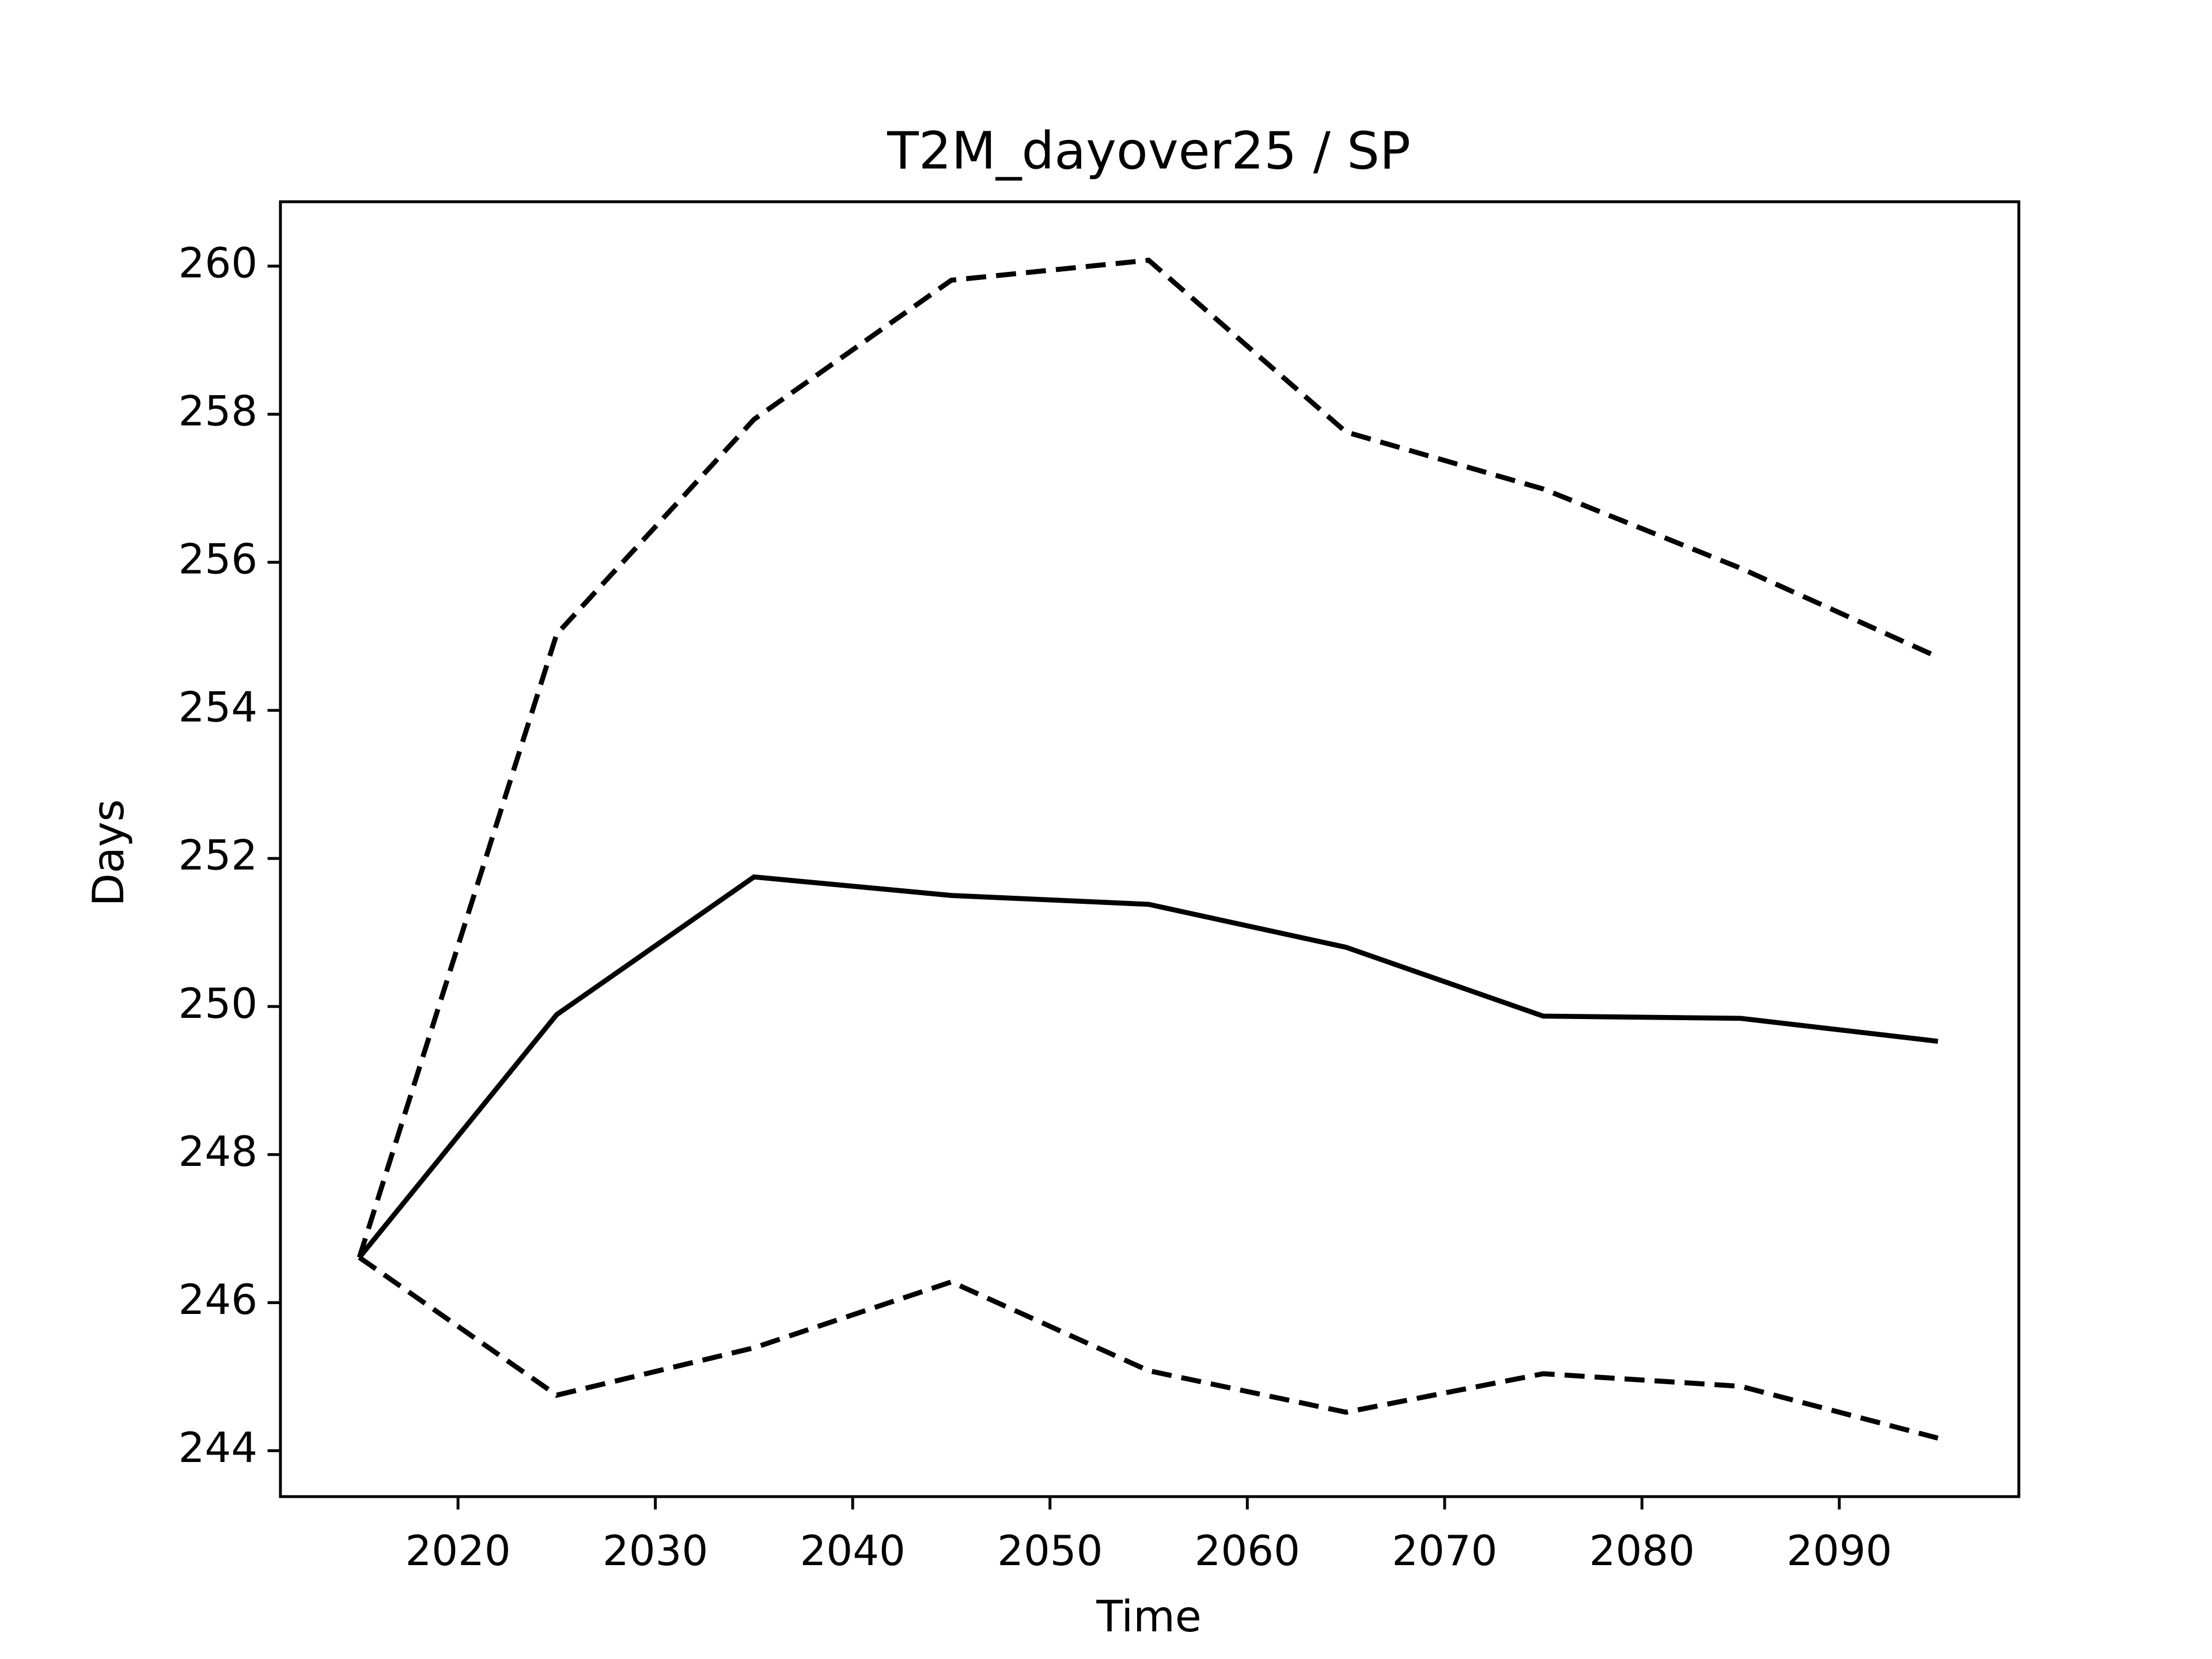 The image size is (2212, 1659). Describe the element at coordinates (218, 559) in the screenshot. I see `y-tick-label: 256` at that location.